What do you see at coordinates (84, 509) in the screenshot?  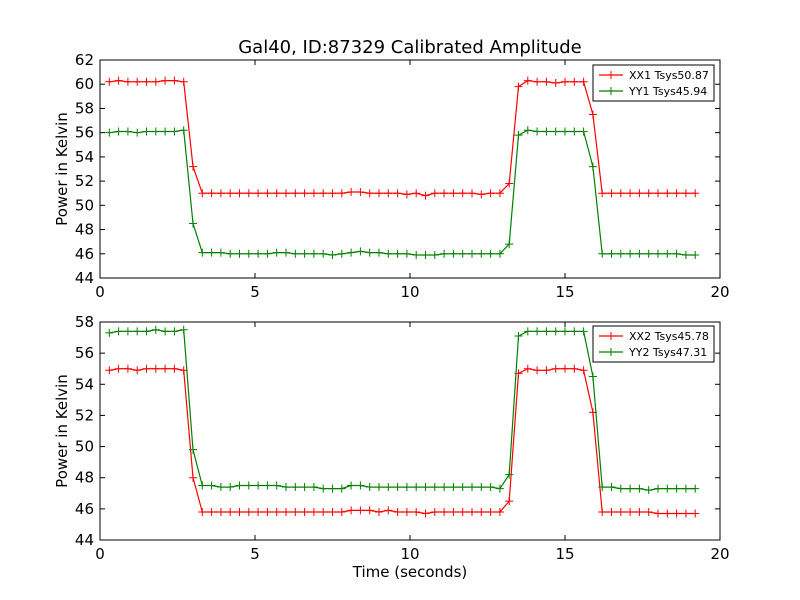 I see `y-tick-label: 46` at bounding box center [84, 509].